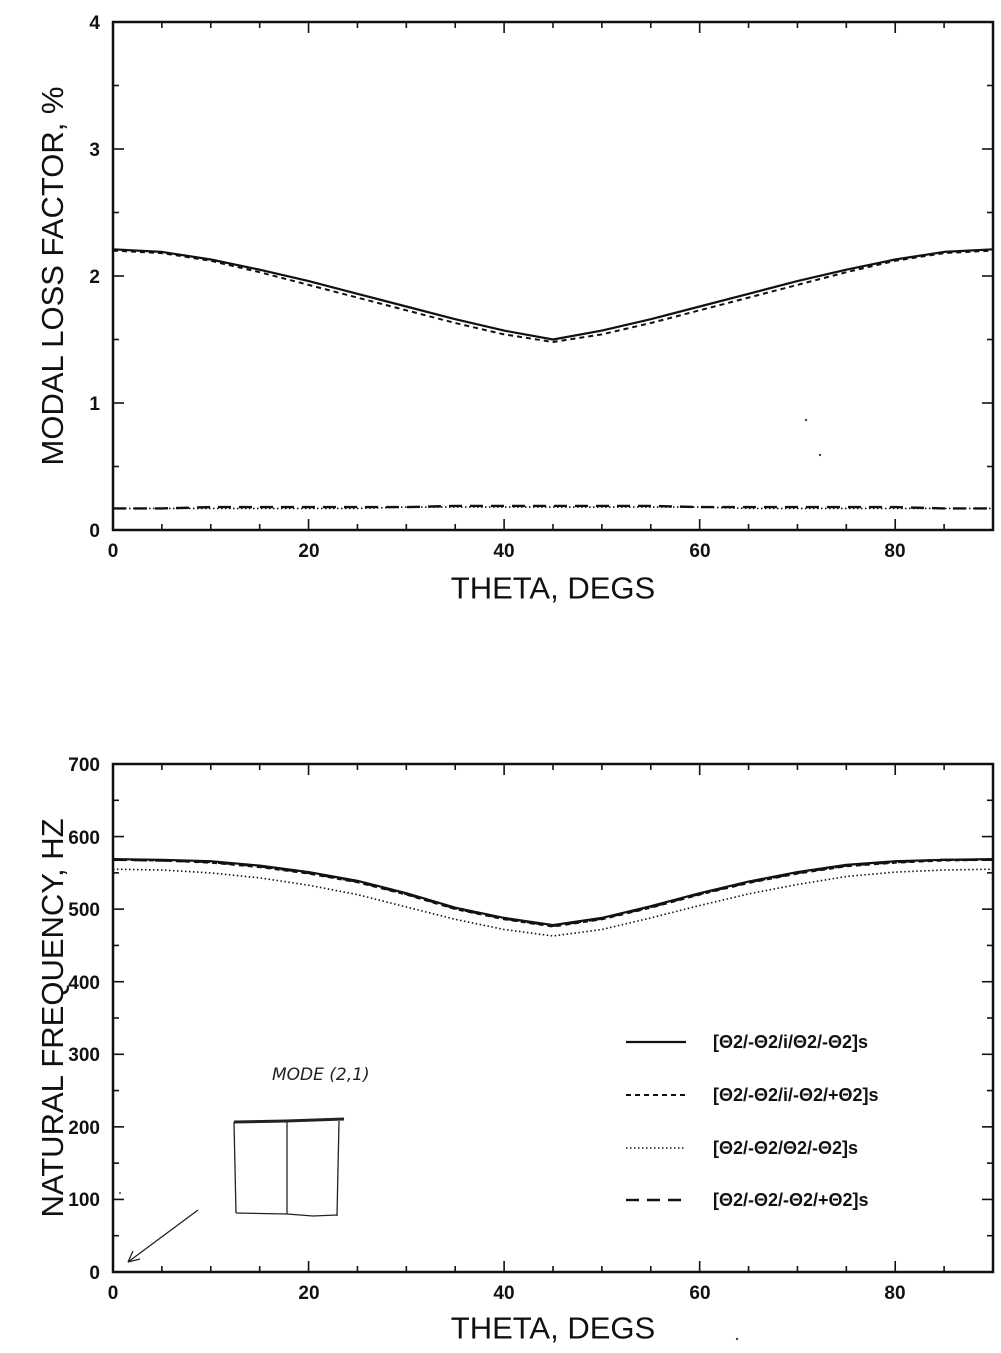 This screenshot has width=1001, height=1353. What do you see at coordinates (84, 1019) in the screenshot?
I see `y-tick-labels: 0 100 200 300 400 500 600 700` at bounding box center [84, 1019].